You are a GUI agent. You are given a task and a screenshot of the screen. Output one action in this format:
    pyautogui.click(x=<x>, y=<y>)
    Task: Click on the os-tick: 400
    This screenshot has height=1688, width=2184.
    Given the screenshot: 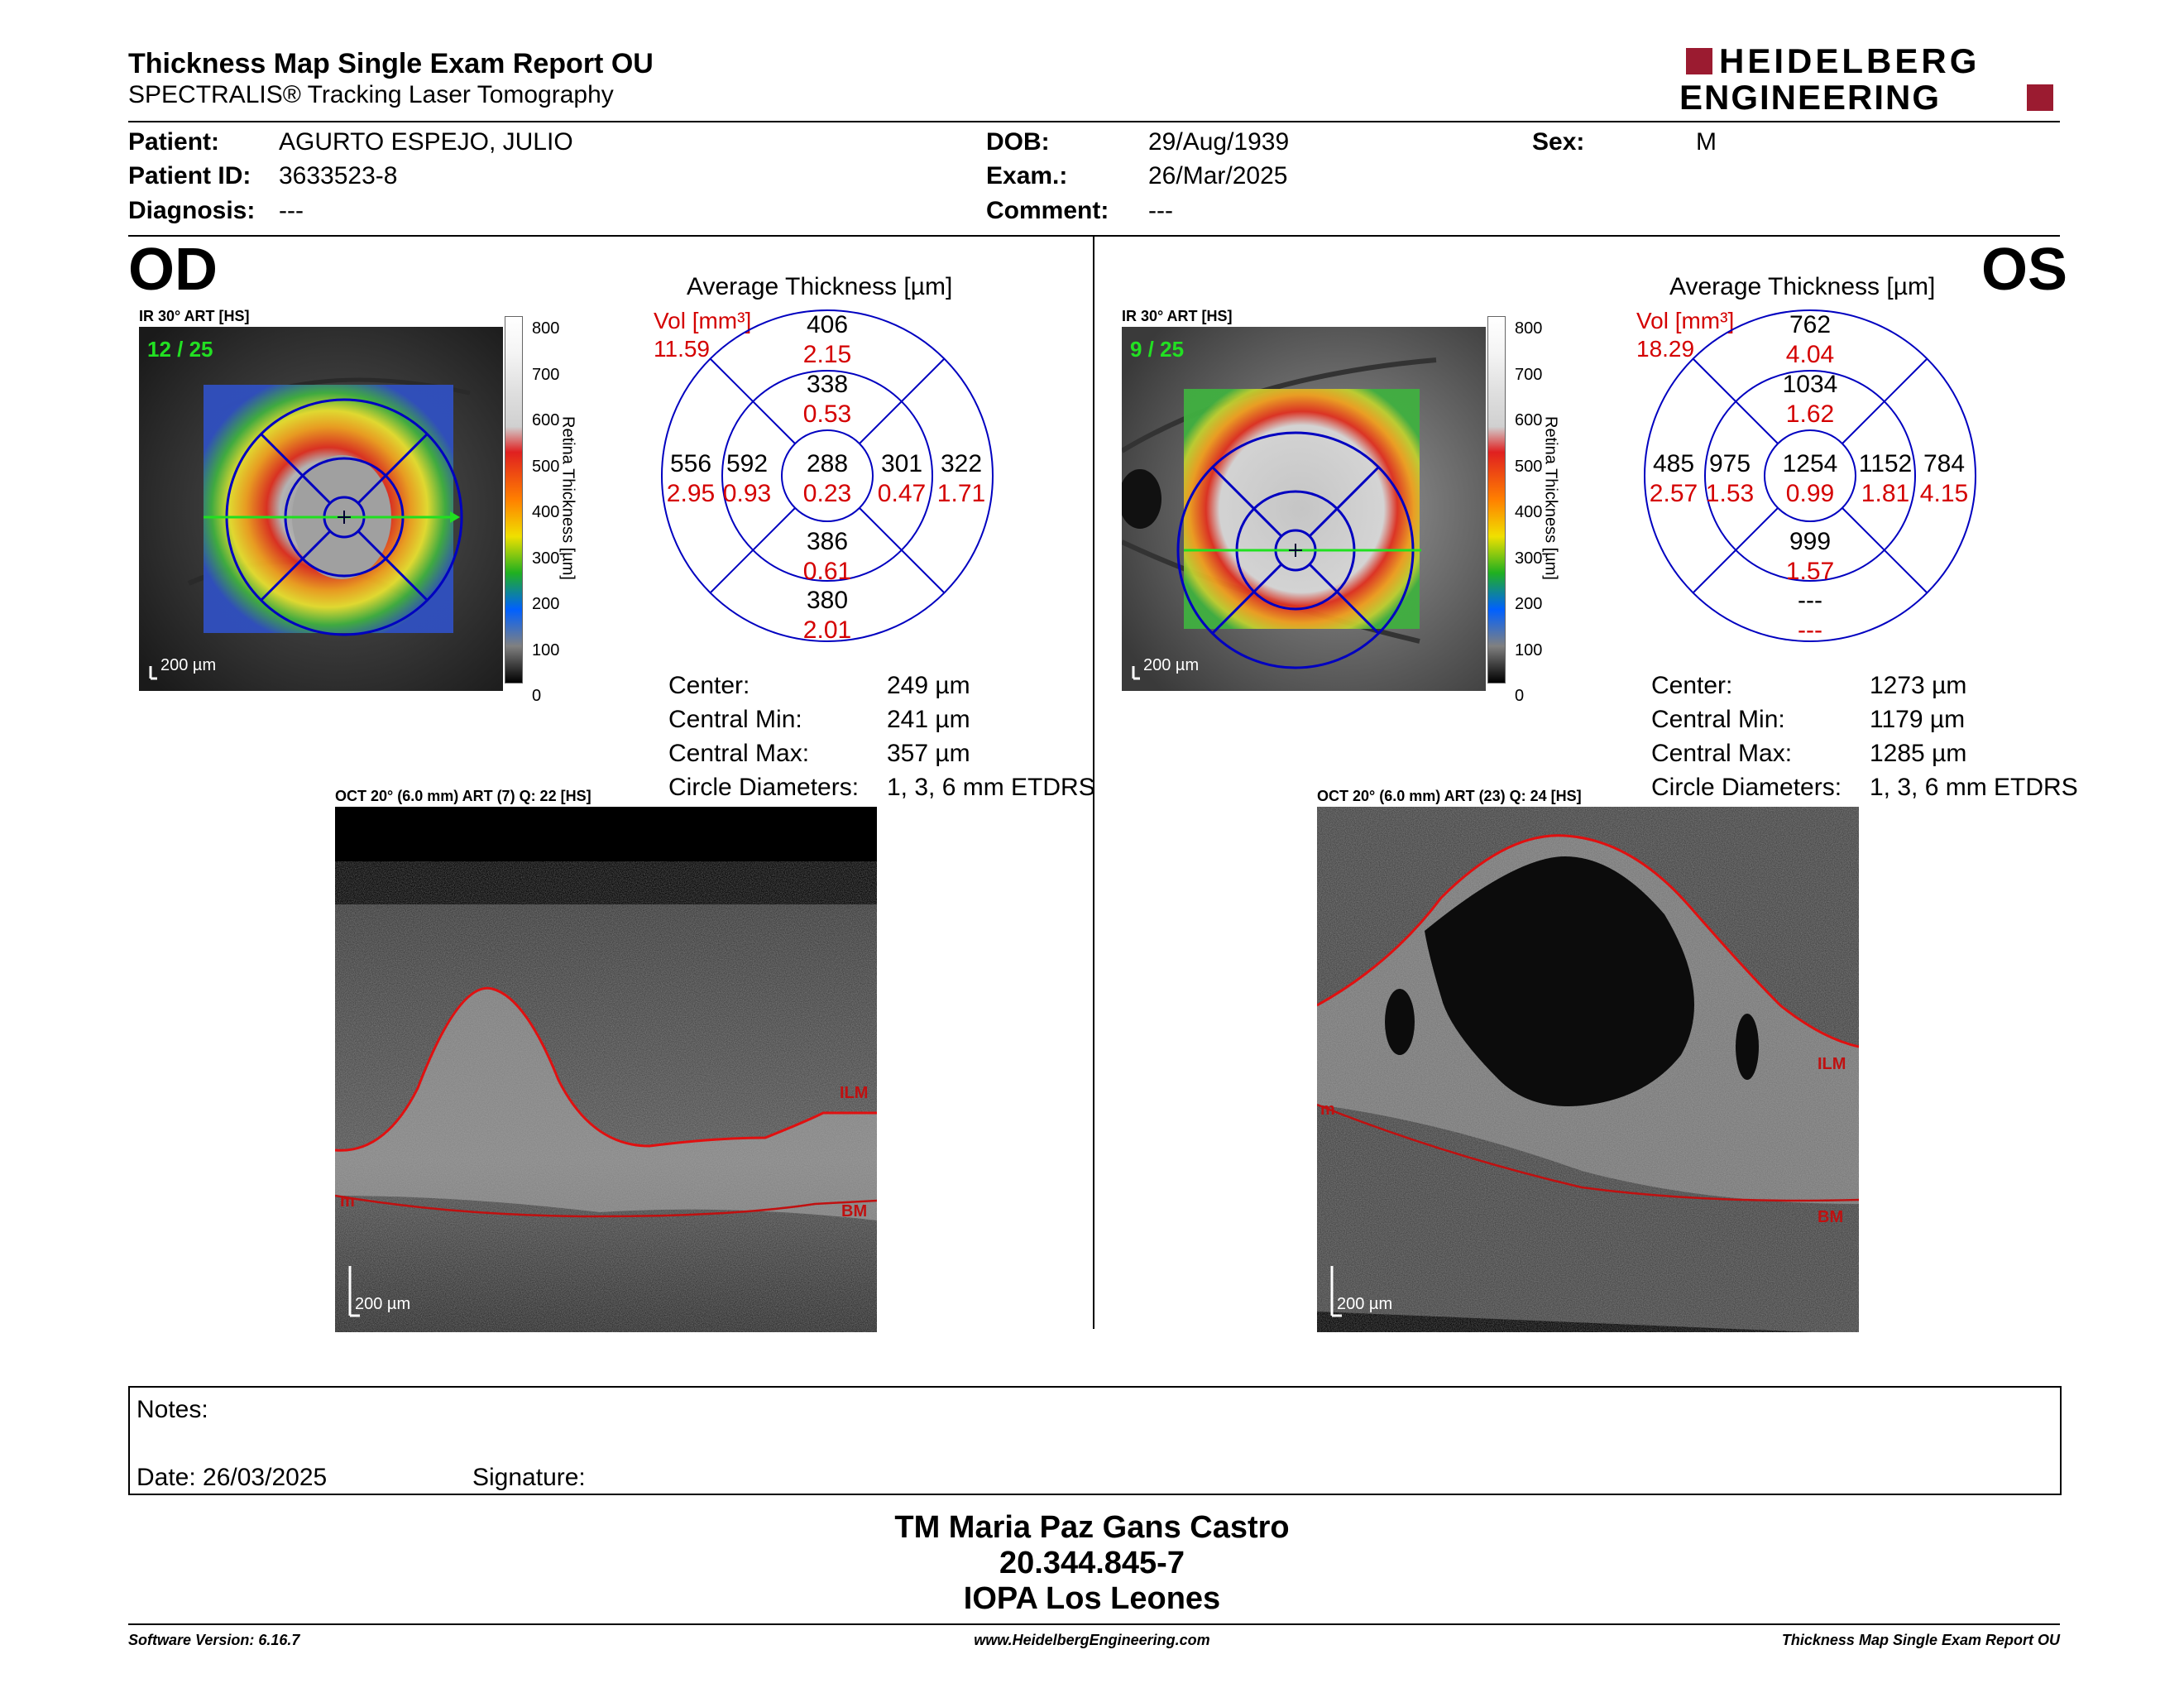 What is the action you would take?
    pyautogui.click(x=1529, y=512)
    